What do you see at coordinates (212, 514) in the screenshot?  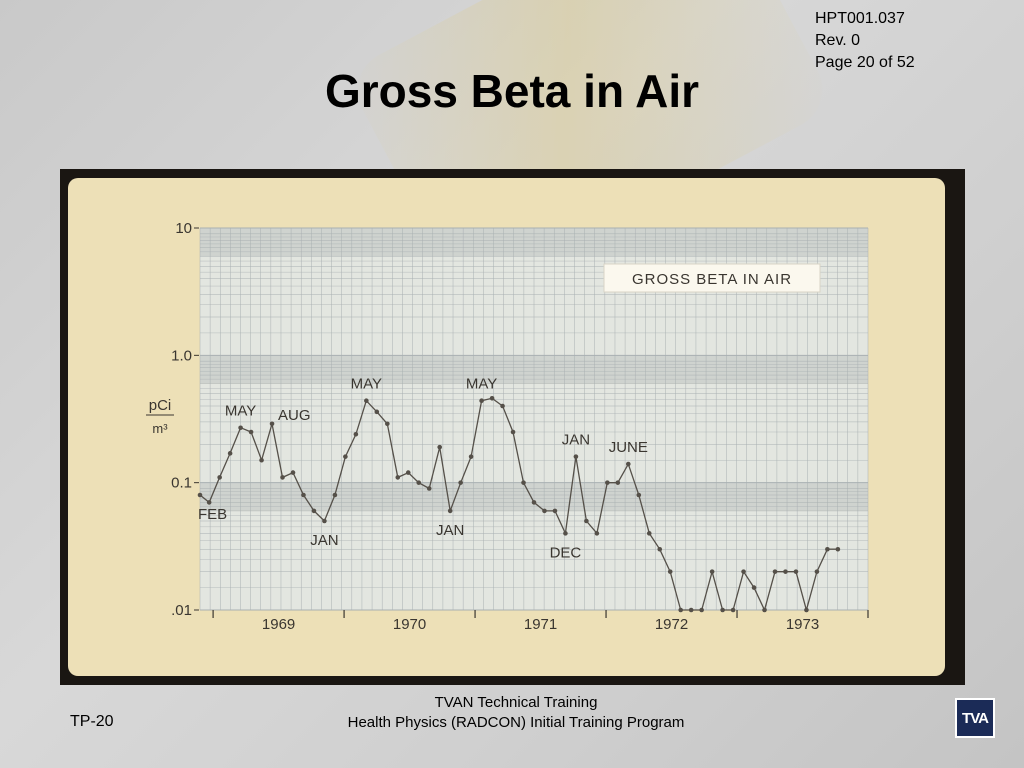 I see `annotation-label: FEB` at bounding box center [212, 514].